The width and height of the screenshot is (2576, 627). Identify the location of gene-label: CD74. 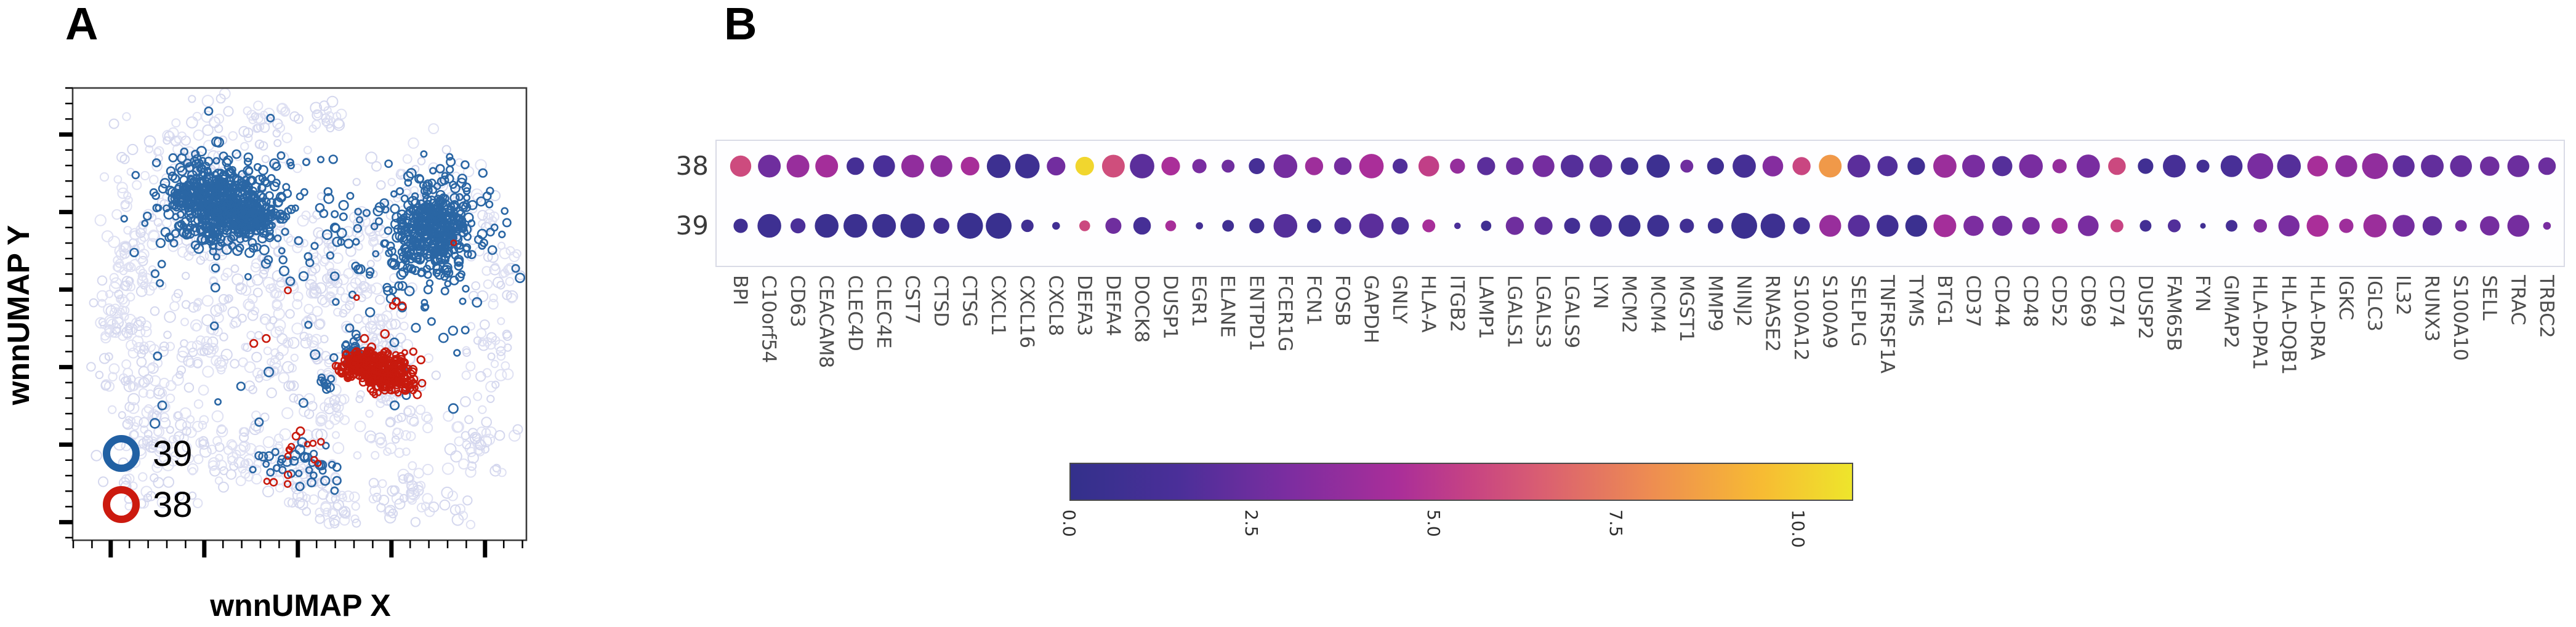
(2116, 301).